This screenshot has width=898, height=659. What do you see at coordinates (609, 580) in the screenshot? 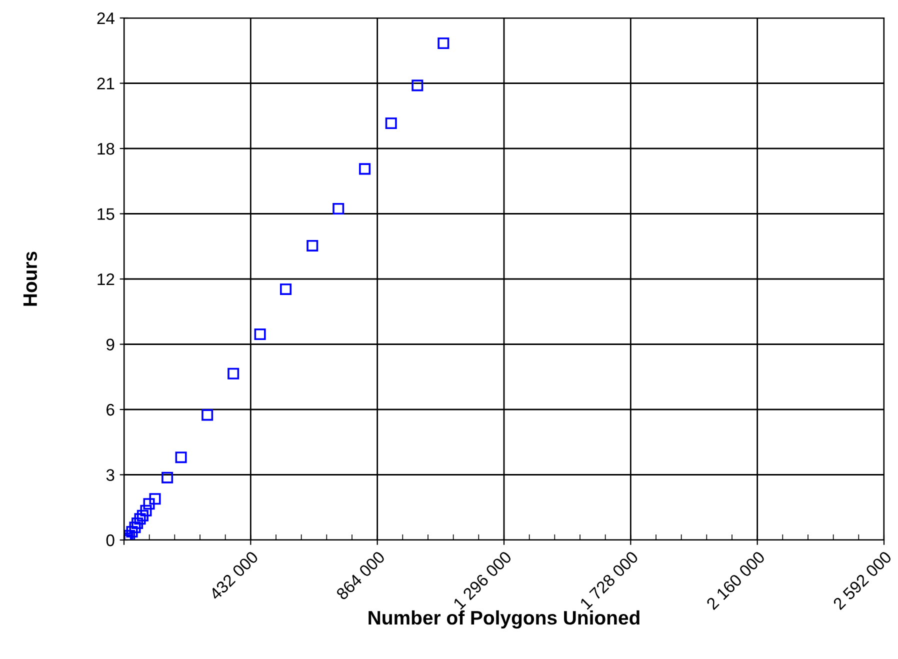
I see `x-tick-label: 1 728 000` at bounding box center [609, 580].